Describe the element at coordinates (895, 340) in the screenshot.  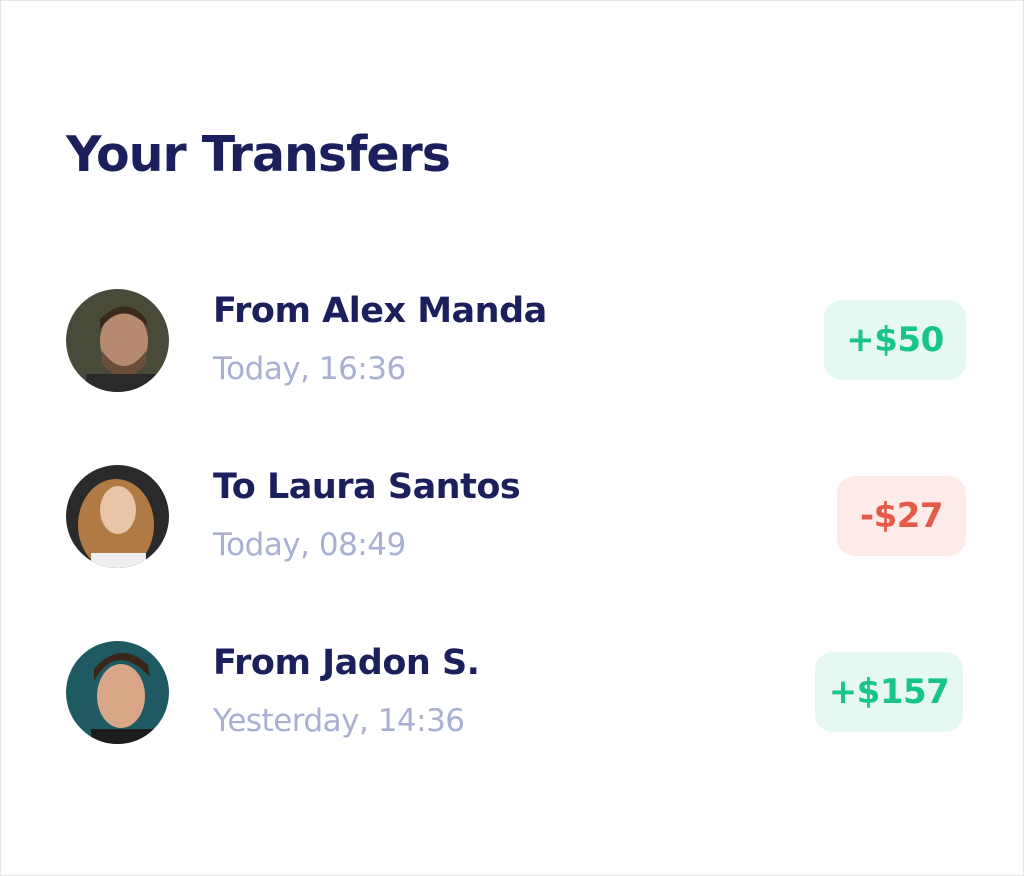
I see `amount-badge: +$50` at that location.